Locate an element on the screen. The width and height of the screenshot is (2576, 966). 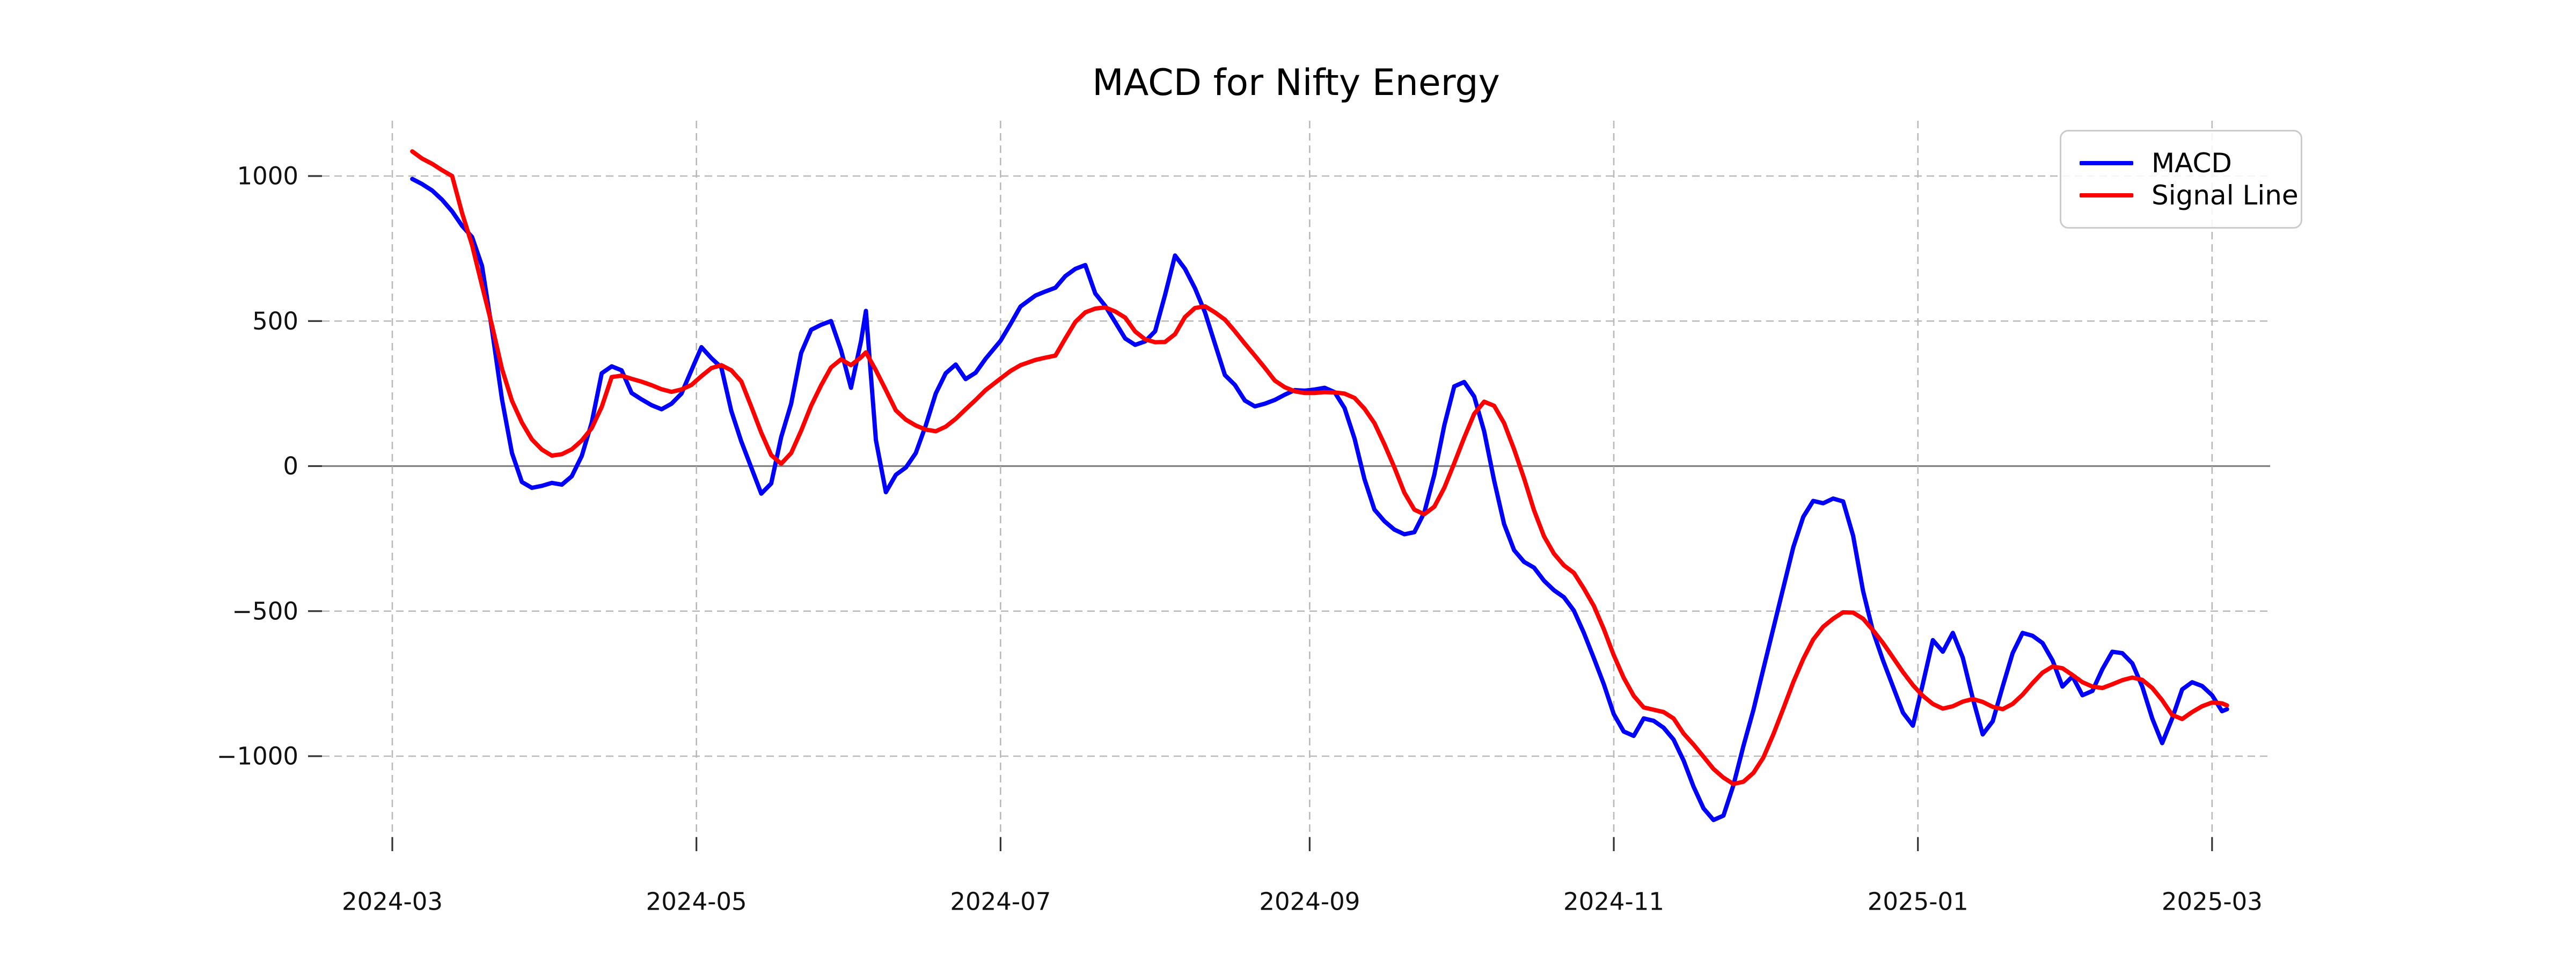
macd-line-swatch is located at coordinates (2106, 163).